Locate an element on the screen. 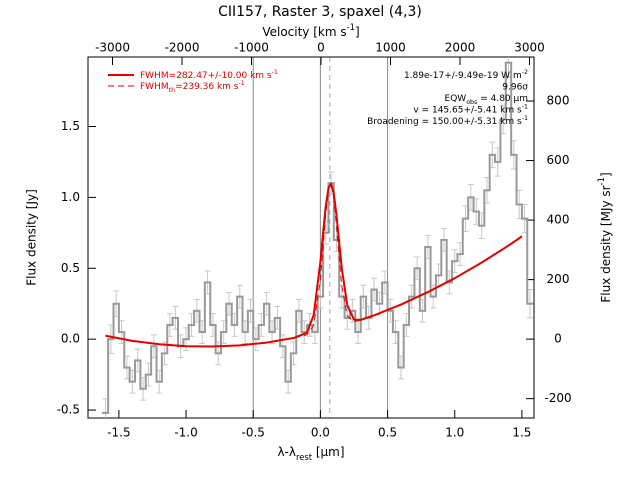 This screenshot has width=640, height=480. x-tick-label: 0.0 is located at coordinates (320, 433).